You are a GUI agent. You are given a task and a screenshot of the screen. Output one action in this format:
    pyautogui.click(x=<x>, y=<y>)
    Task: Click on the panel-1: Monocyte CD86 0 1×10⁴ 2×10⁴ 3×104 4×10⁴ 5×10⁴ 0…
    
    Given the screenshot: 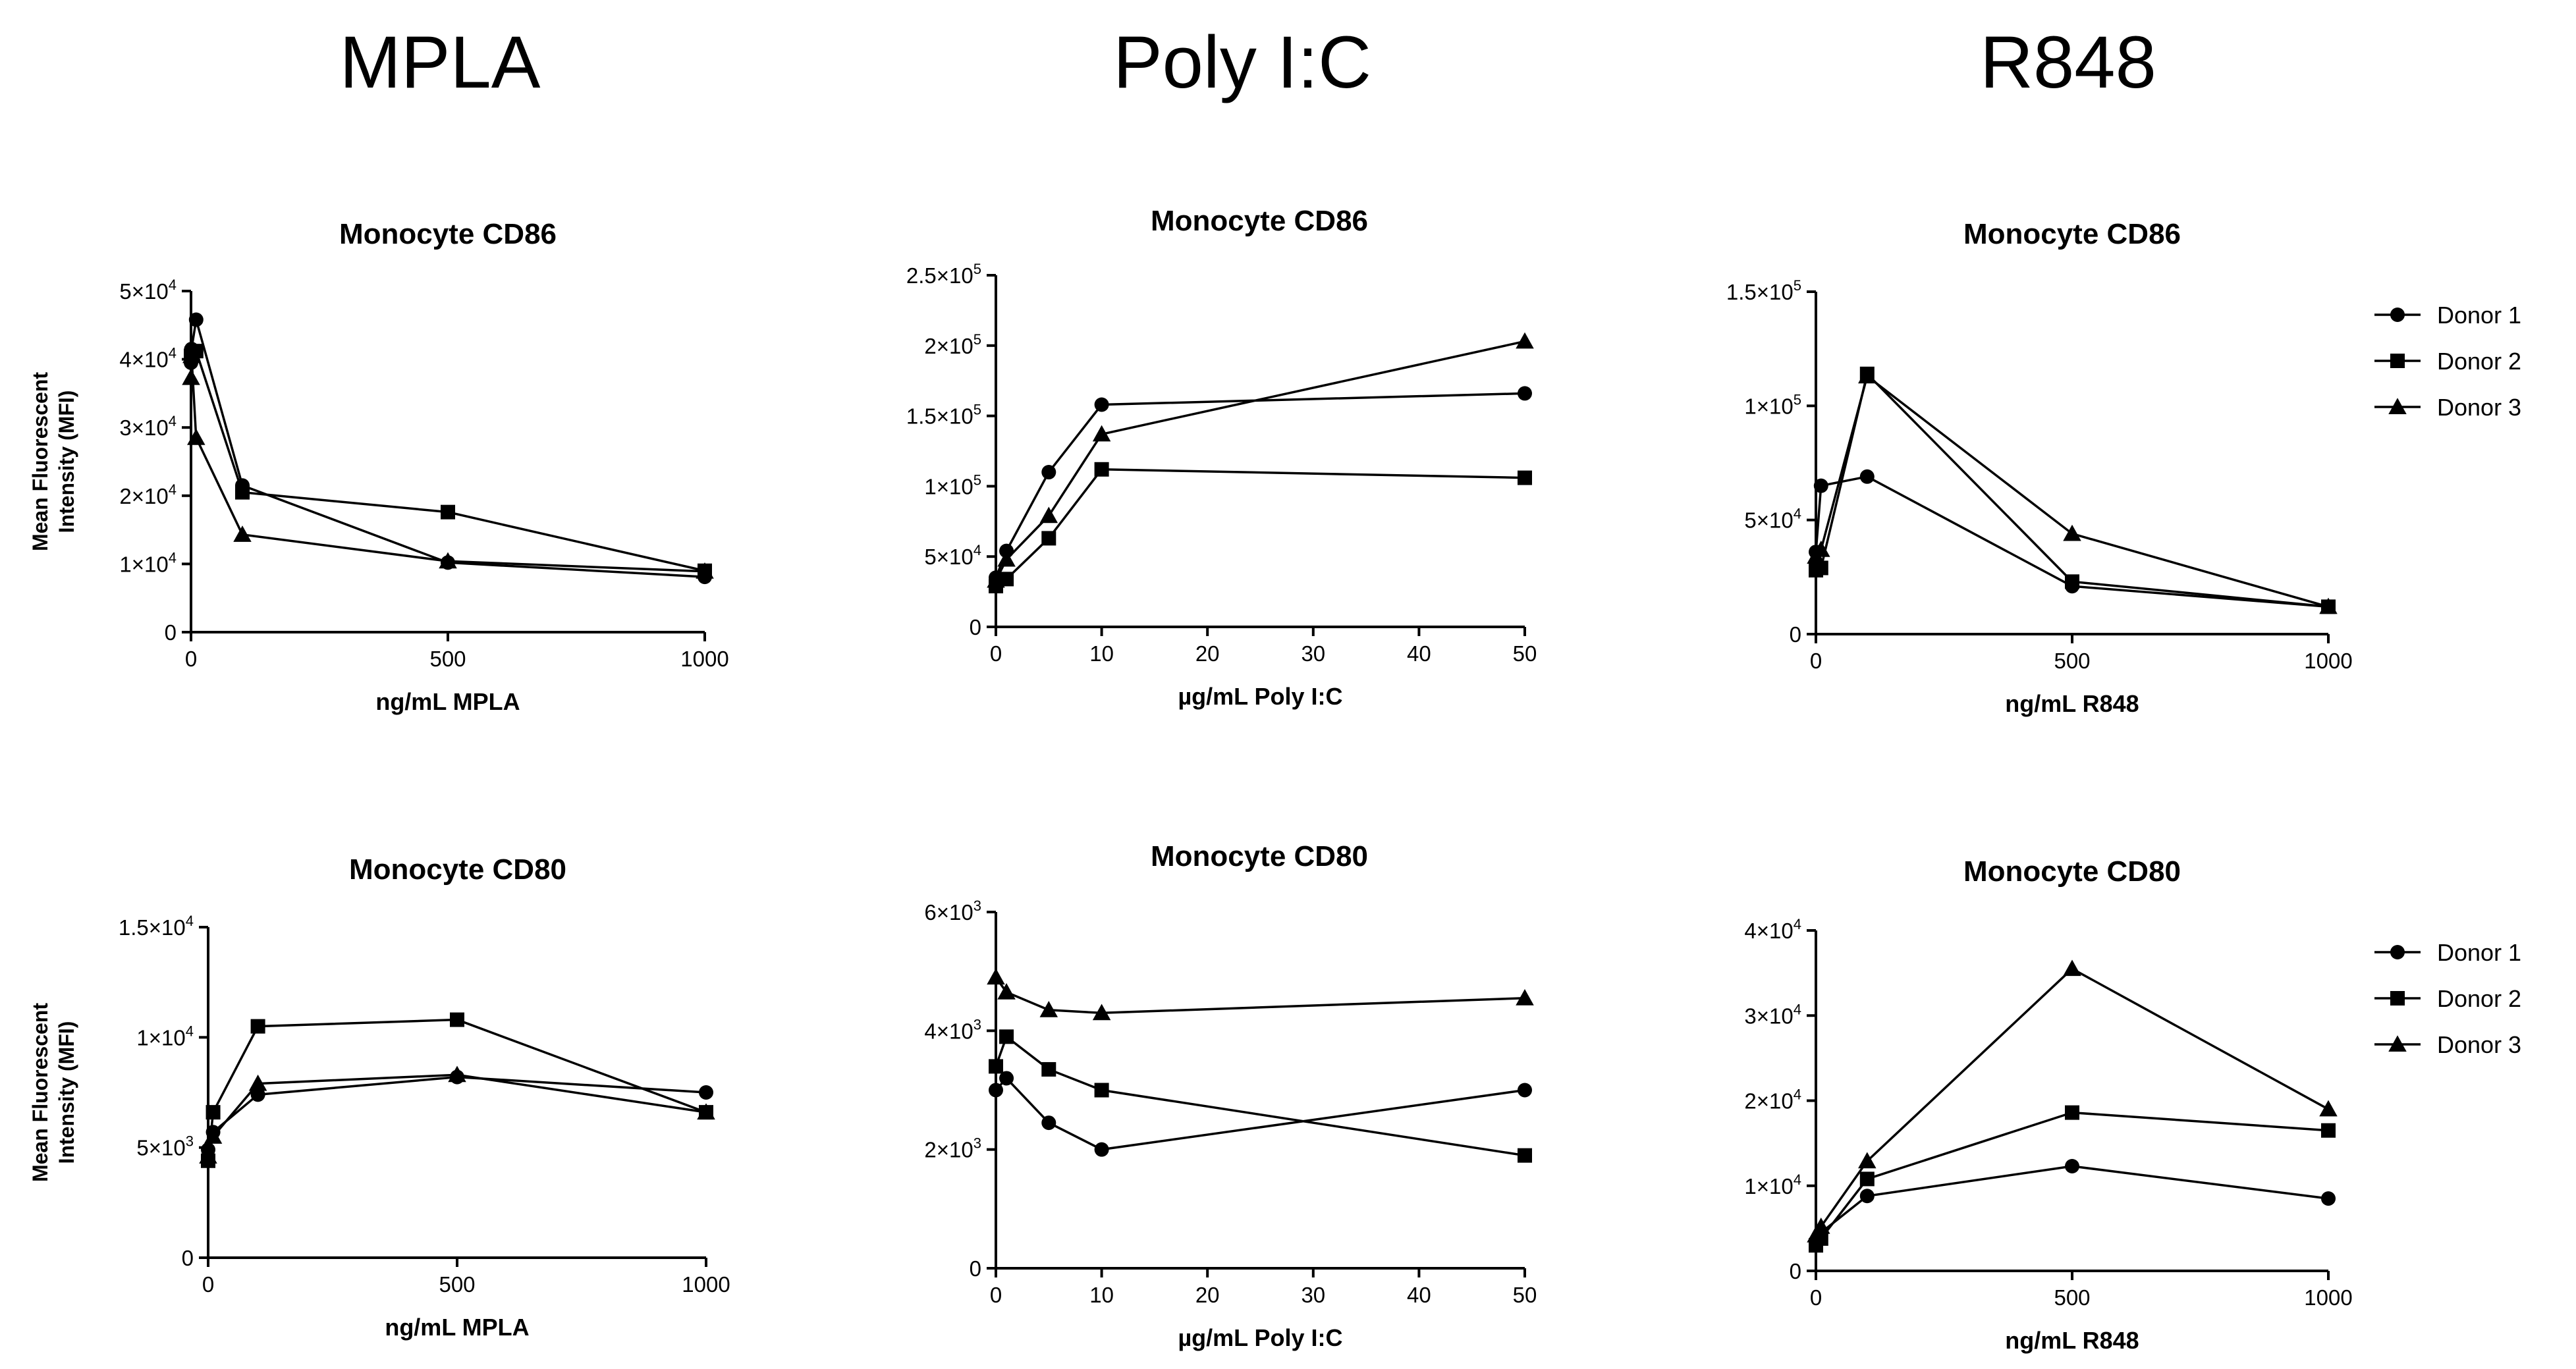 What is the action you would take?
    pyautogui.click(x=378, y=466)
    